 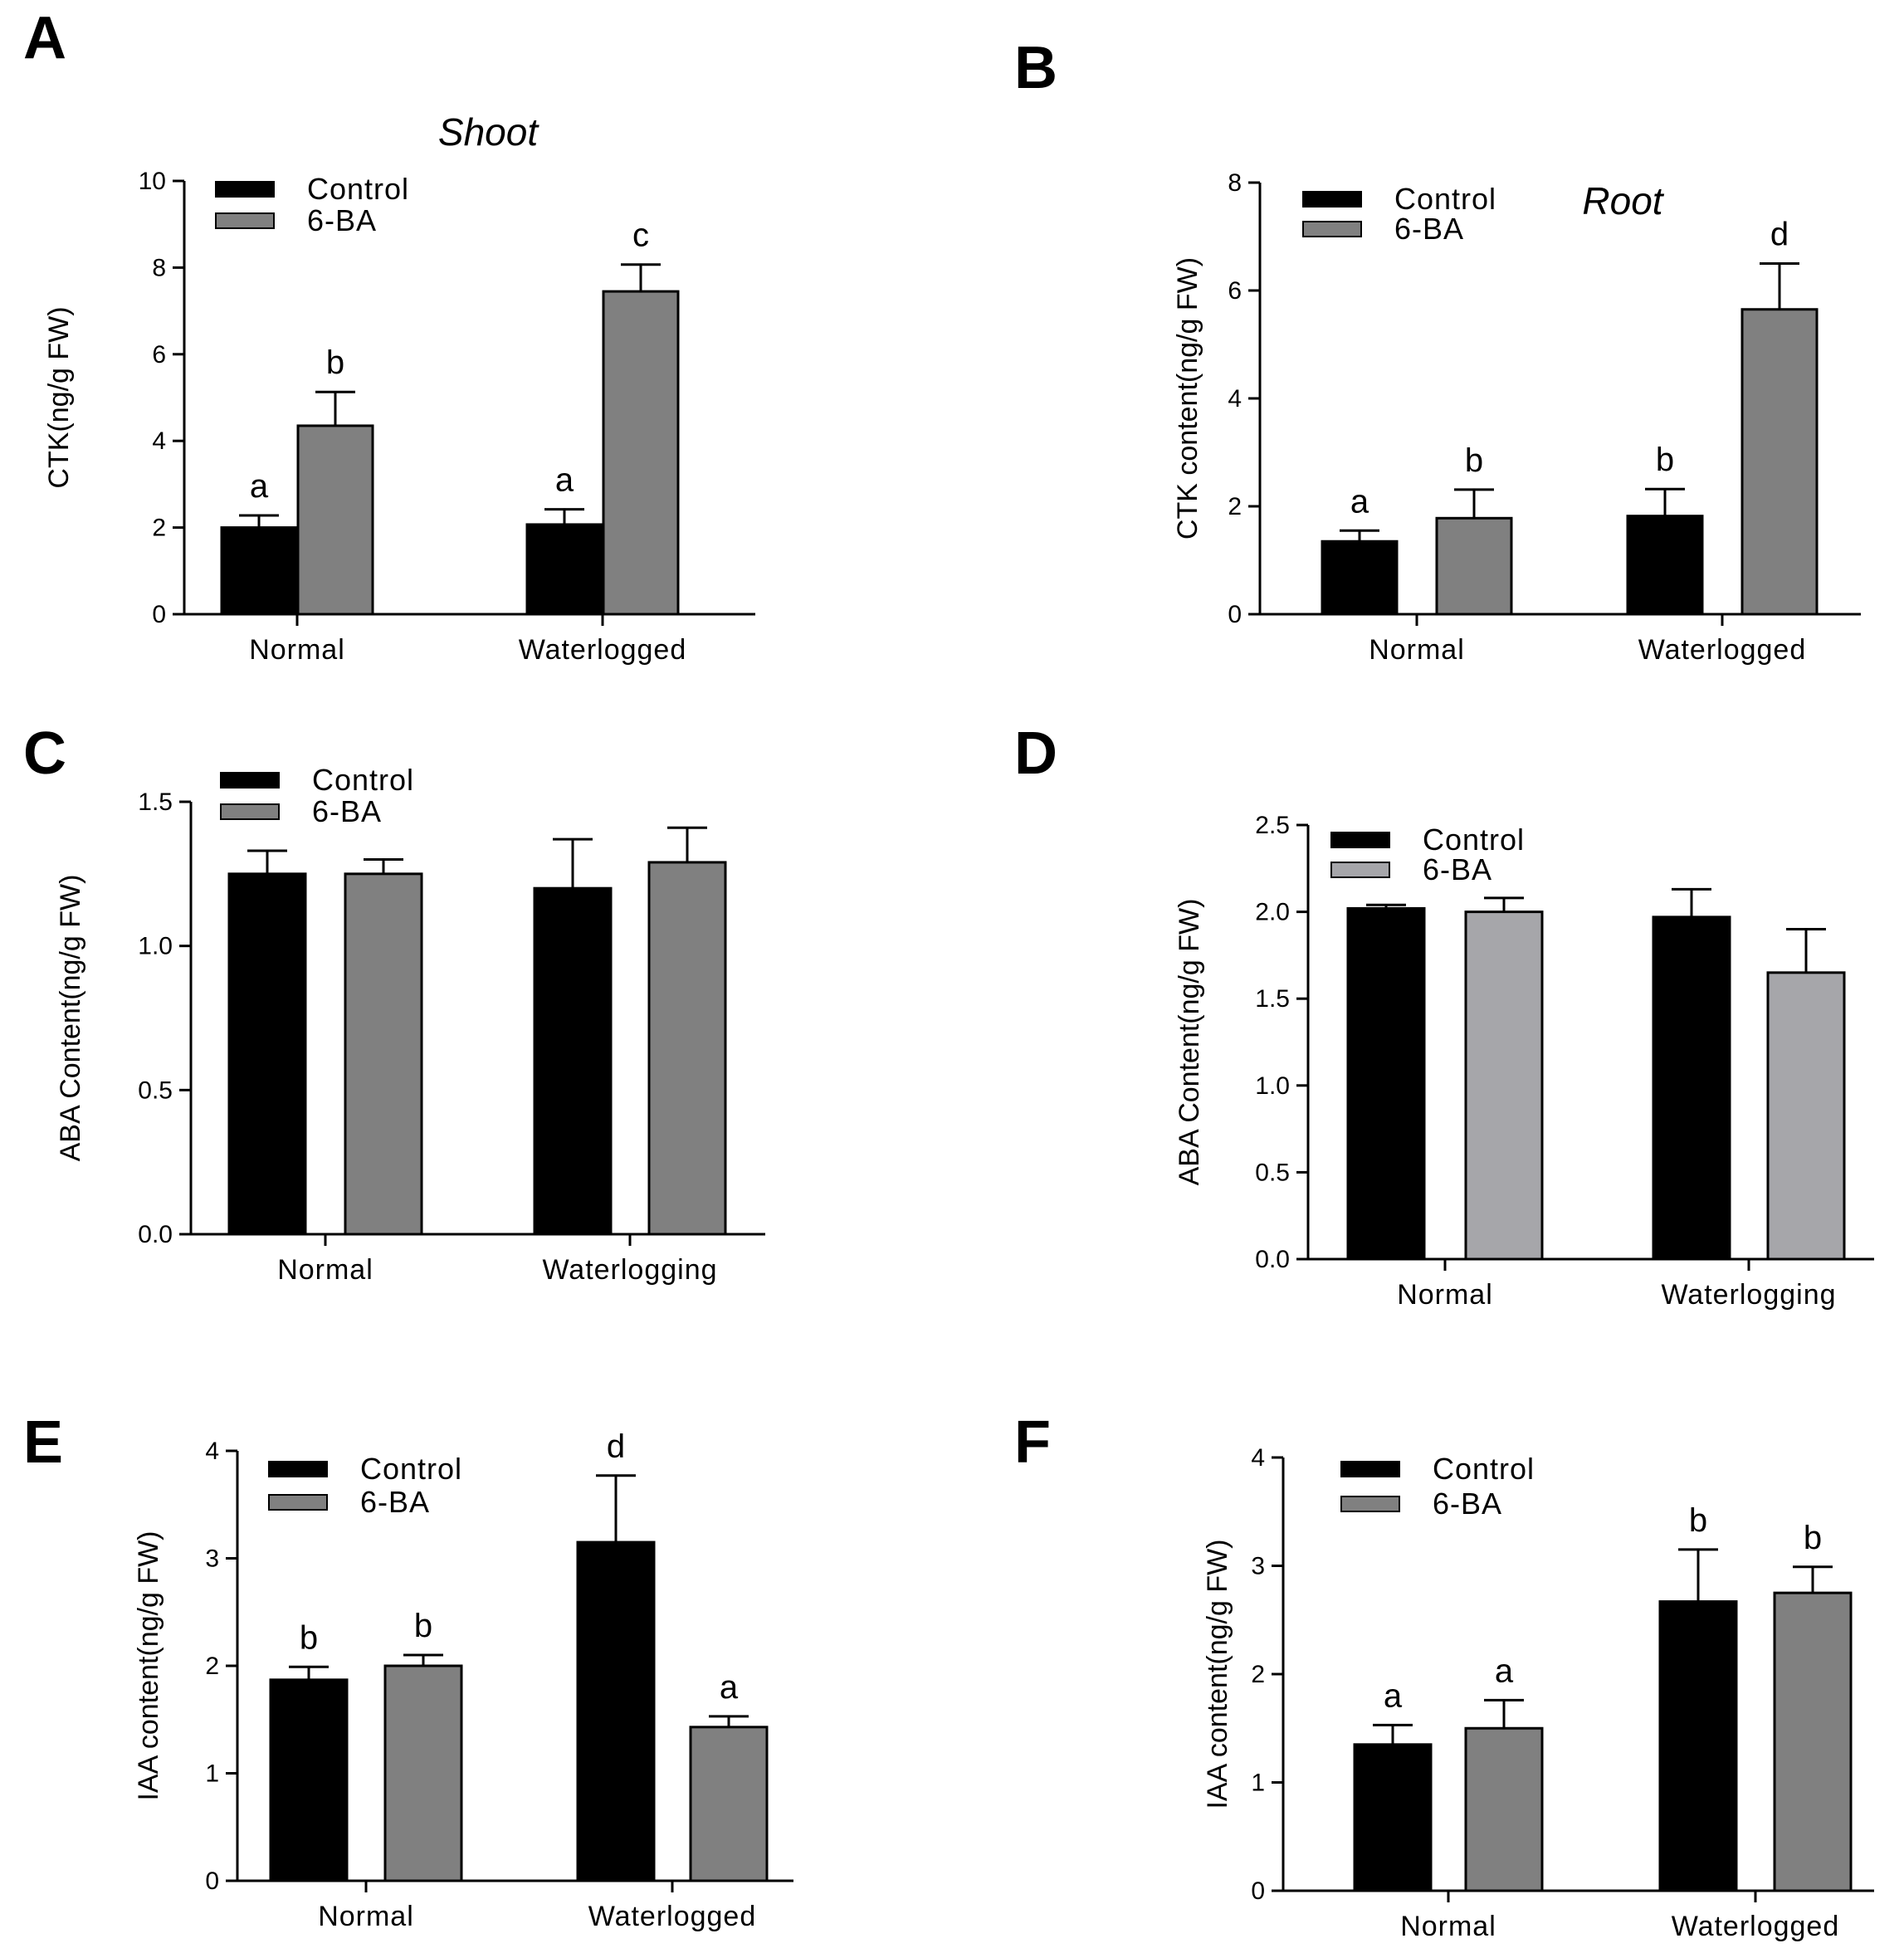 I want to click on panel-a-title: Shoot, so click(x=488, y=132).